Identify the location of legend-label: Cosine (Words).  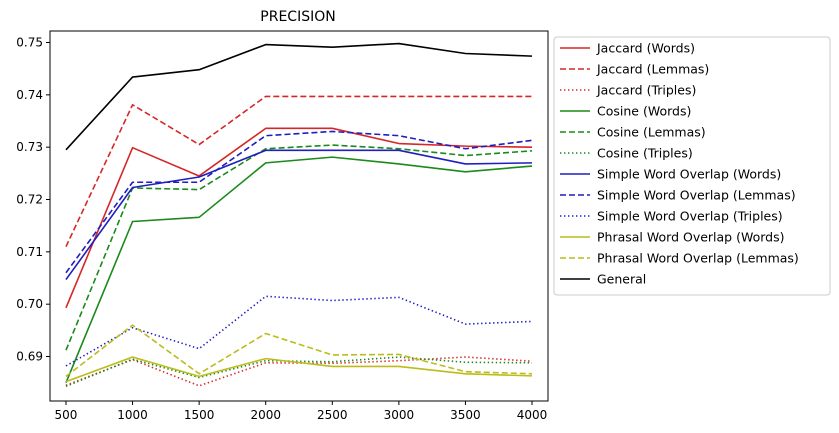
(644, 111).